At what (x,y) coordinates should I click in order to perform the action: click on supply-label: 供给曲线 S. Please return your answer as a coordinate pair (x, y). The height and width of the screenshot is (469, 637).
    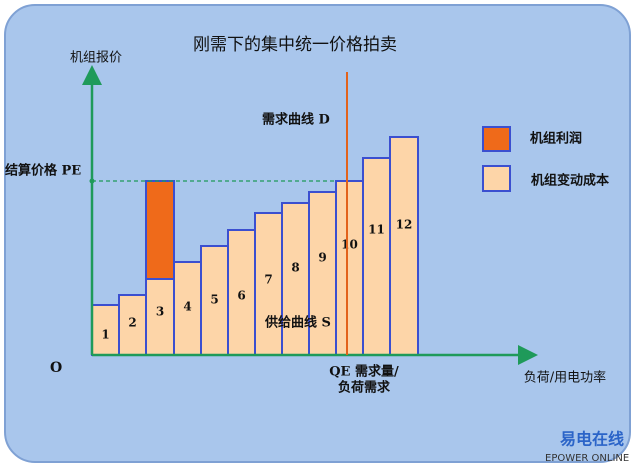
    Looking at the image, I should click on (297, 323).